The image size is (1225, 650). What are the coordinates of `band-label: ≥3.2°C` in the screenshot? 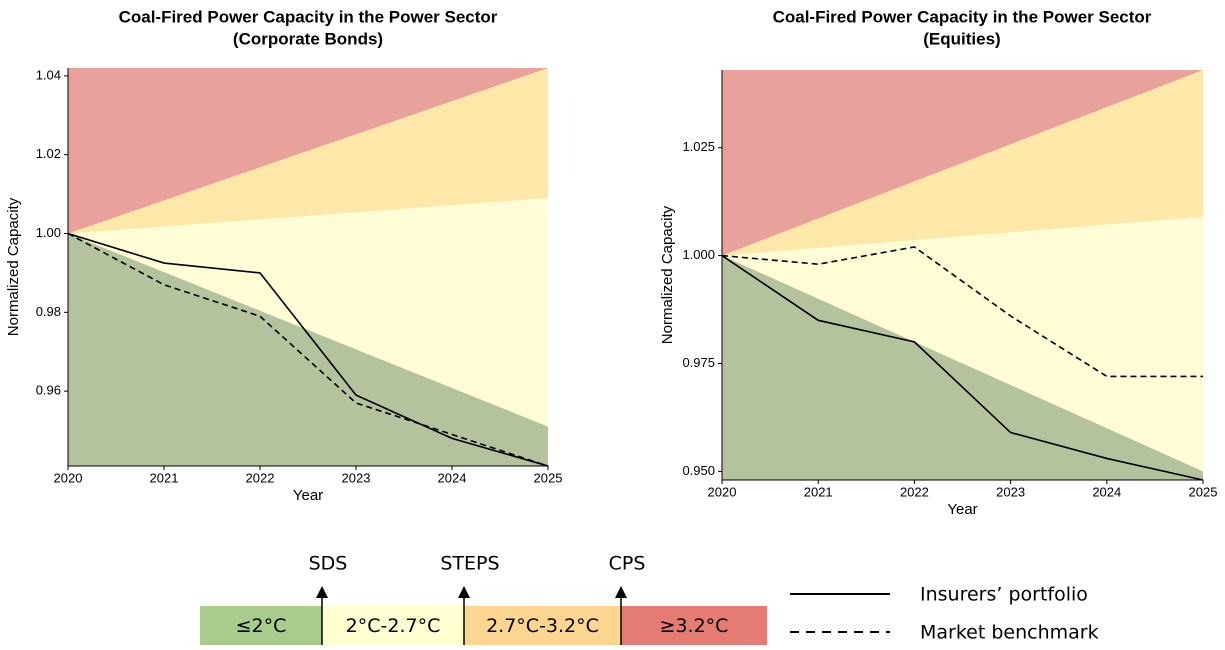 It's located at (694, 626).